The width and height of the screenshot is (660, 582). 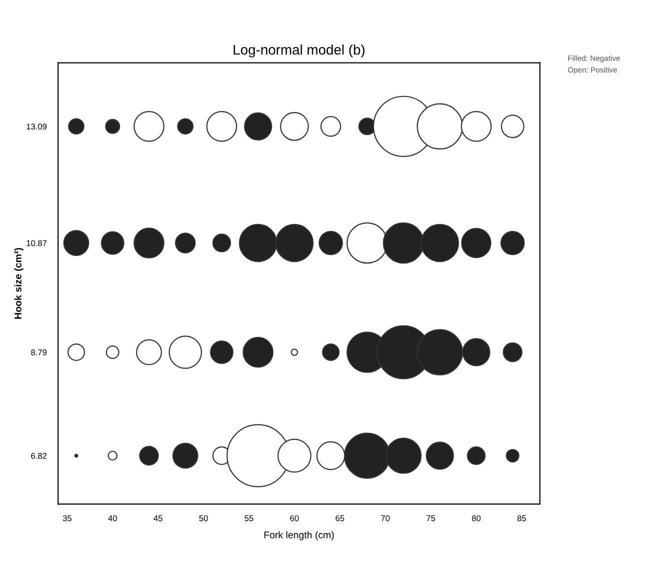 I want to click on y-tick-label: 10.87, so click(x=36, y=243).